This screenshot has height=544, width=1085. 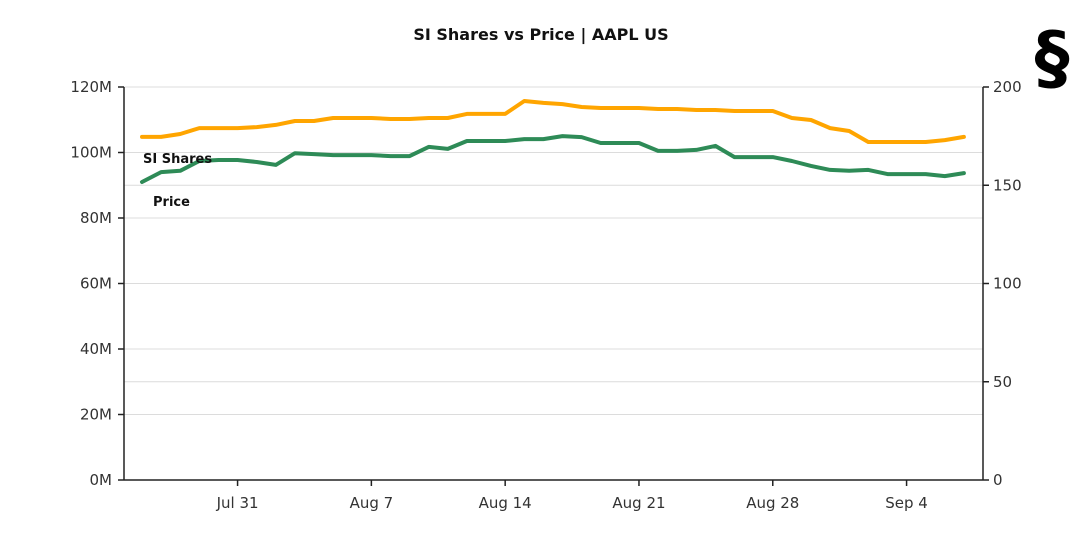 What do you see at coordinates (1007, 87) in the screenshot?
I see `right-axis-tick-label: 200` at bounding box center [1007, 87].